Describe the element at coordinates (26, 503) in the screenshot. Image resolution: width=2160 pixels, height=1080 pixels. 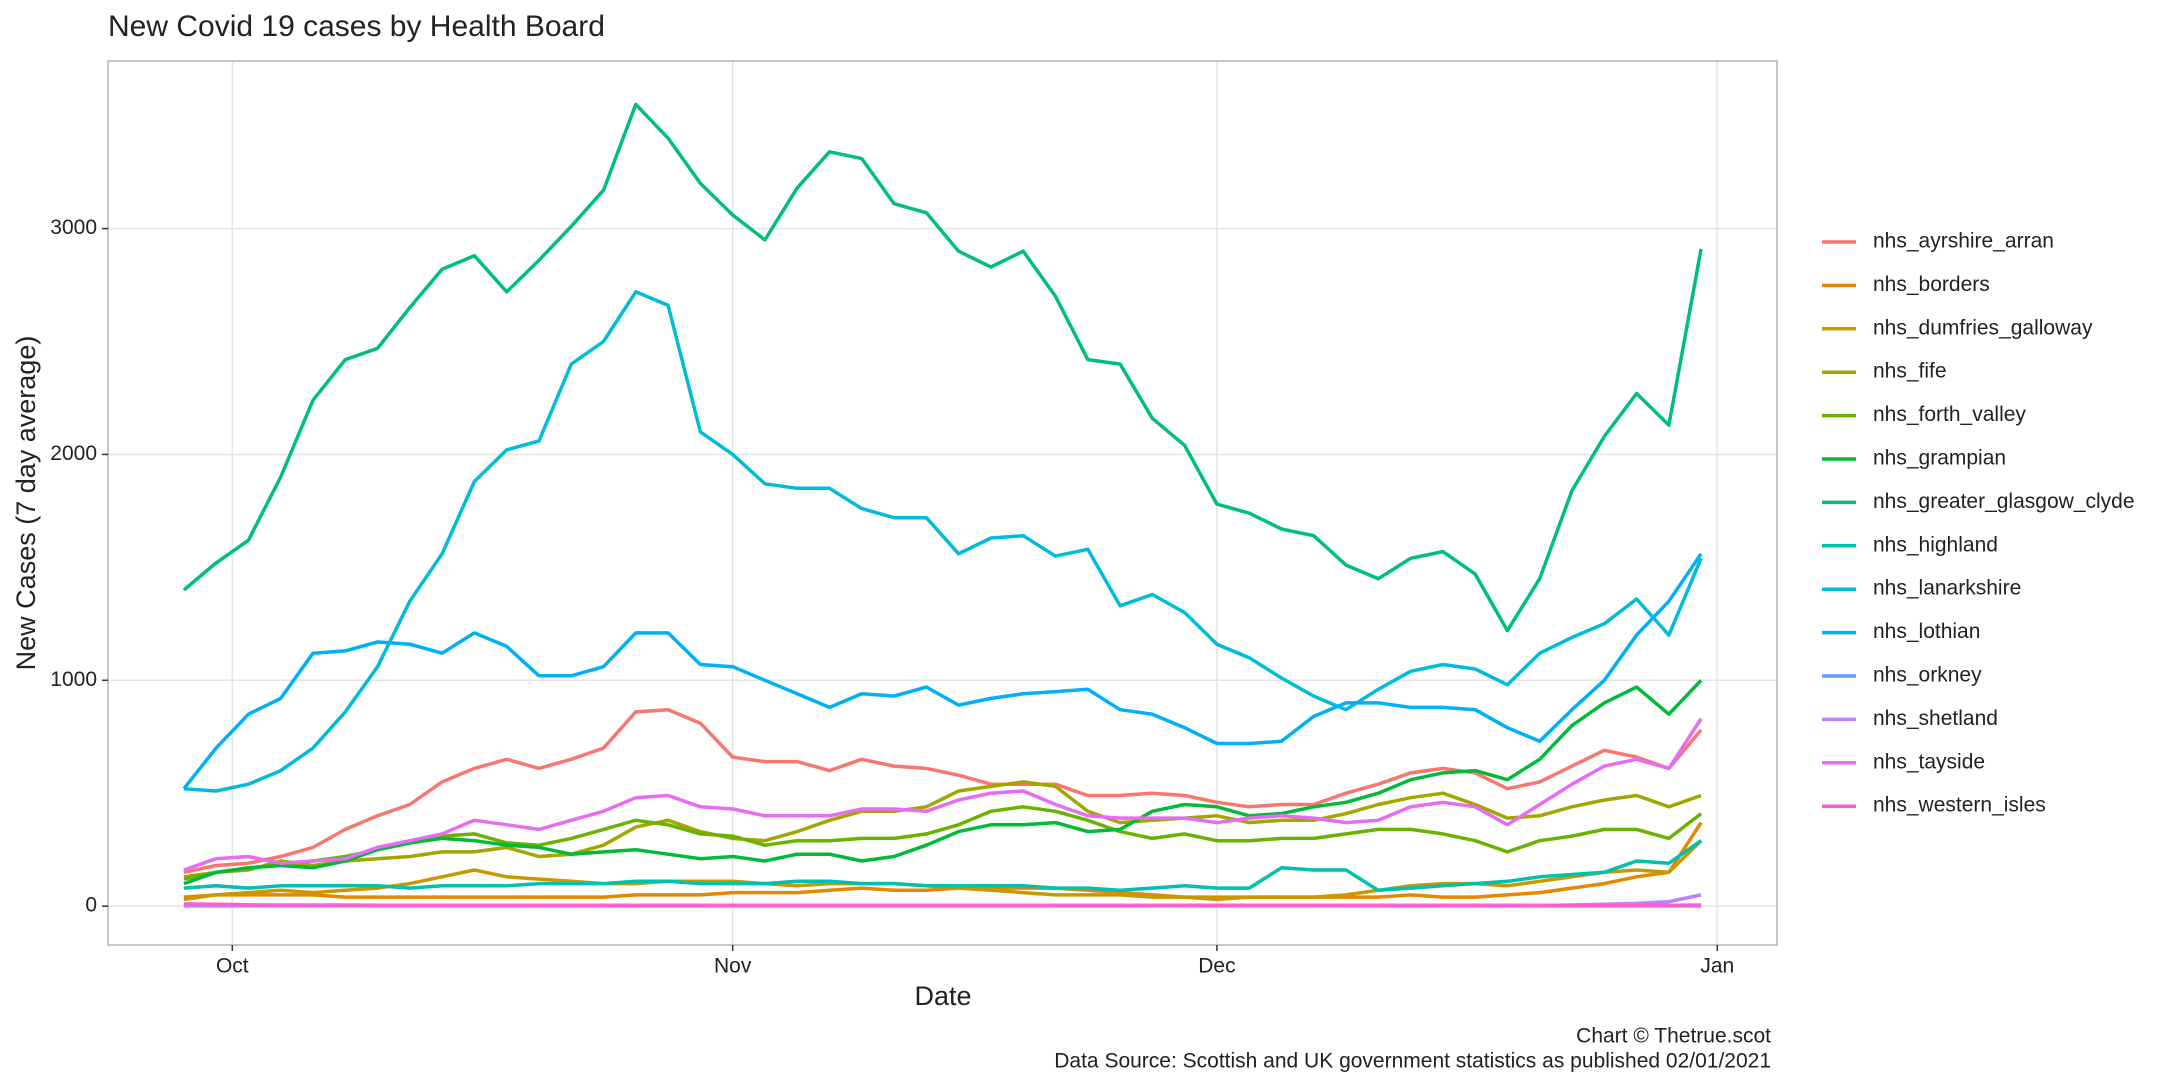
I see `y-axis-label: New Cases (7 day average)` at that location.